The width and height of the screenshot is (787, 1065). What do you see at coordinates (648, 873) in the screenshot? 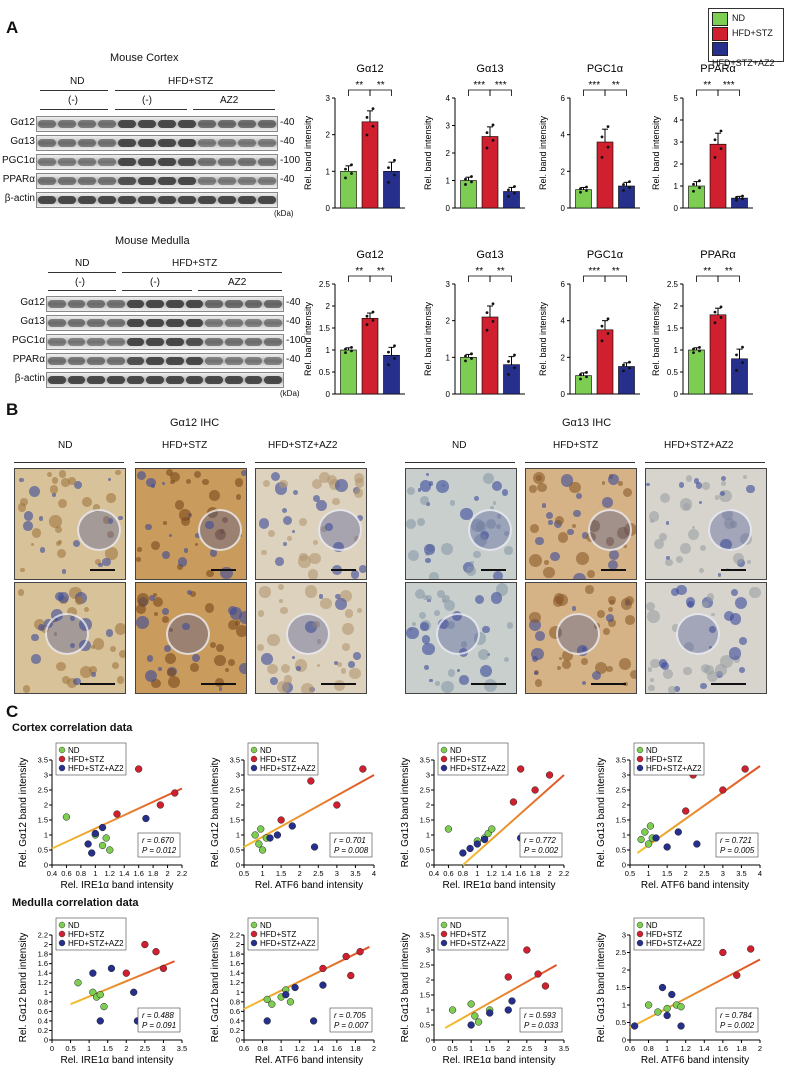
I see `x-tick-label: 1` at bounding box center [648, 873].